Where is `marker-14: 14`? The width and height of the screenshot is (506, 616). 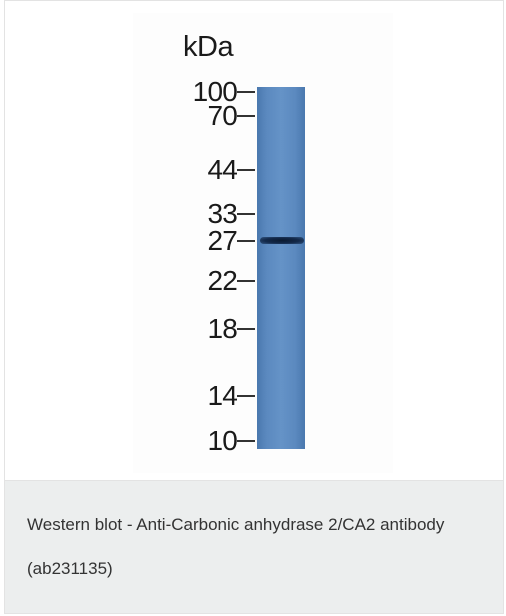 marker-14: 14 is located at coordinates (205, 396).